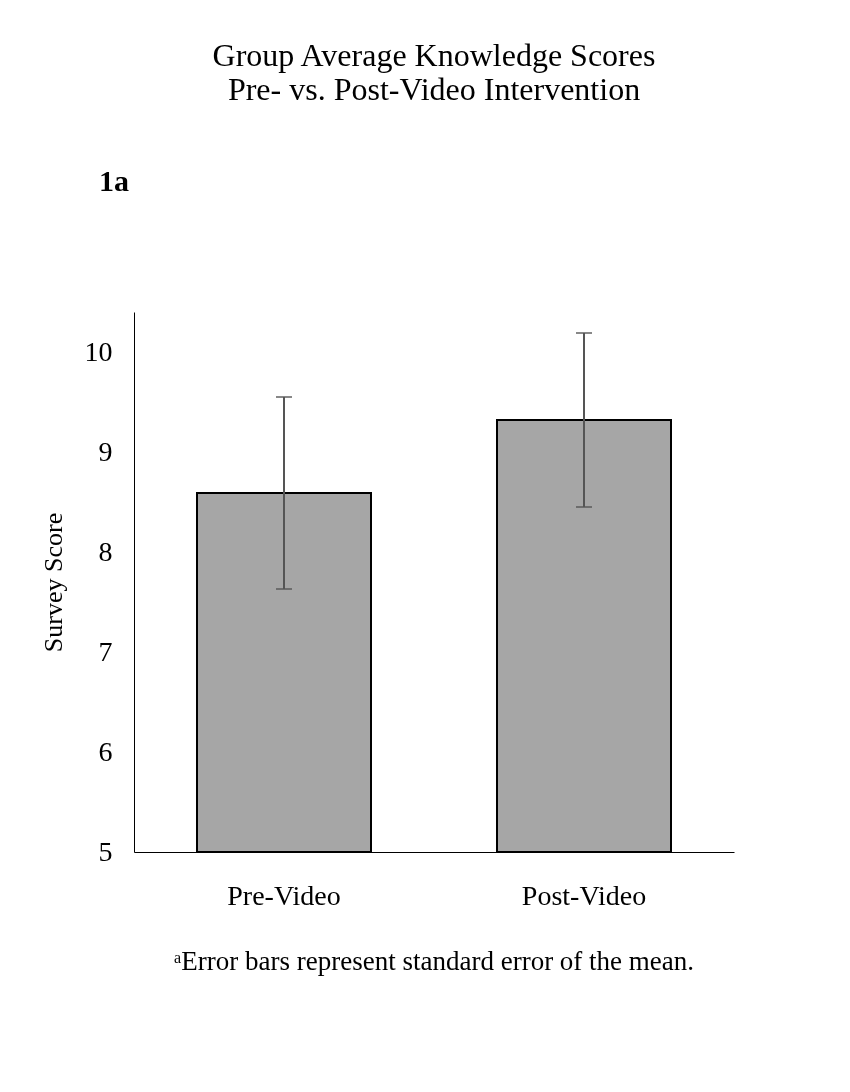  Describe the element at coordinates (105, 751) in the screenshot. I see `y-tick-label: 6` at that location.